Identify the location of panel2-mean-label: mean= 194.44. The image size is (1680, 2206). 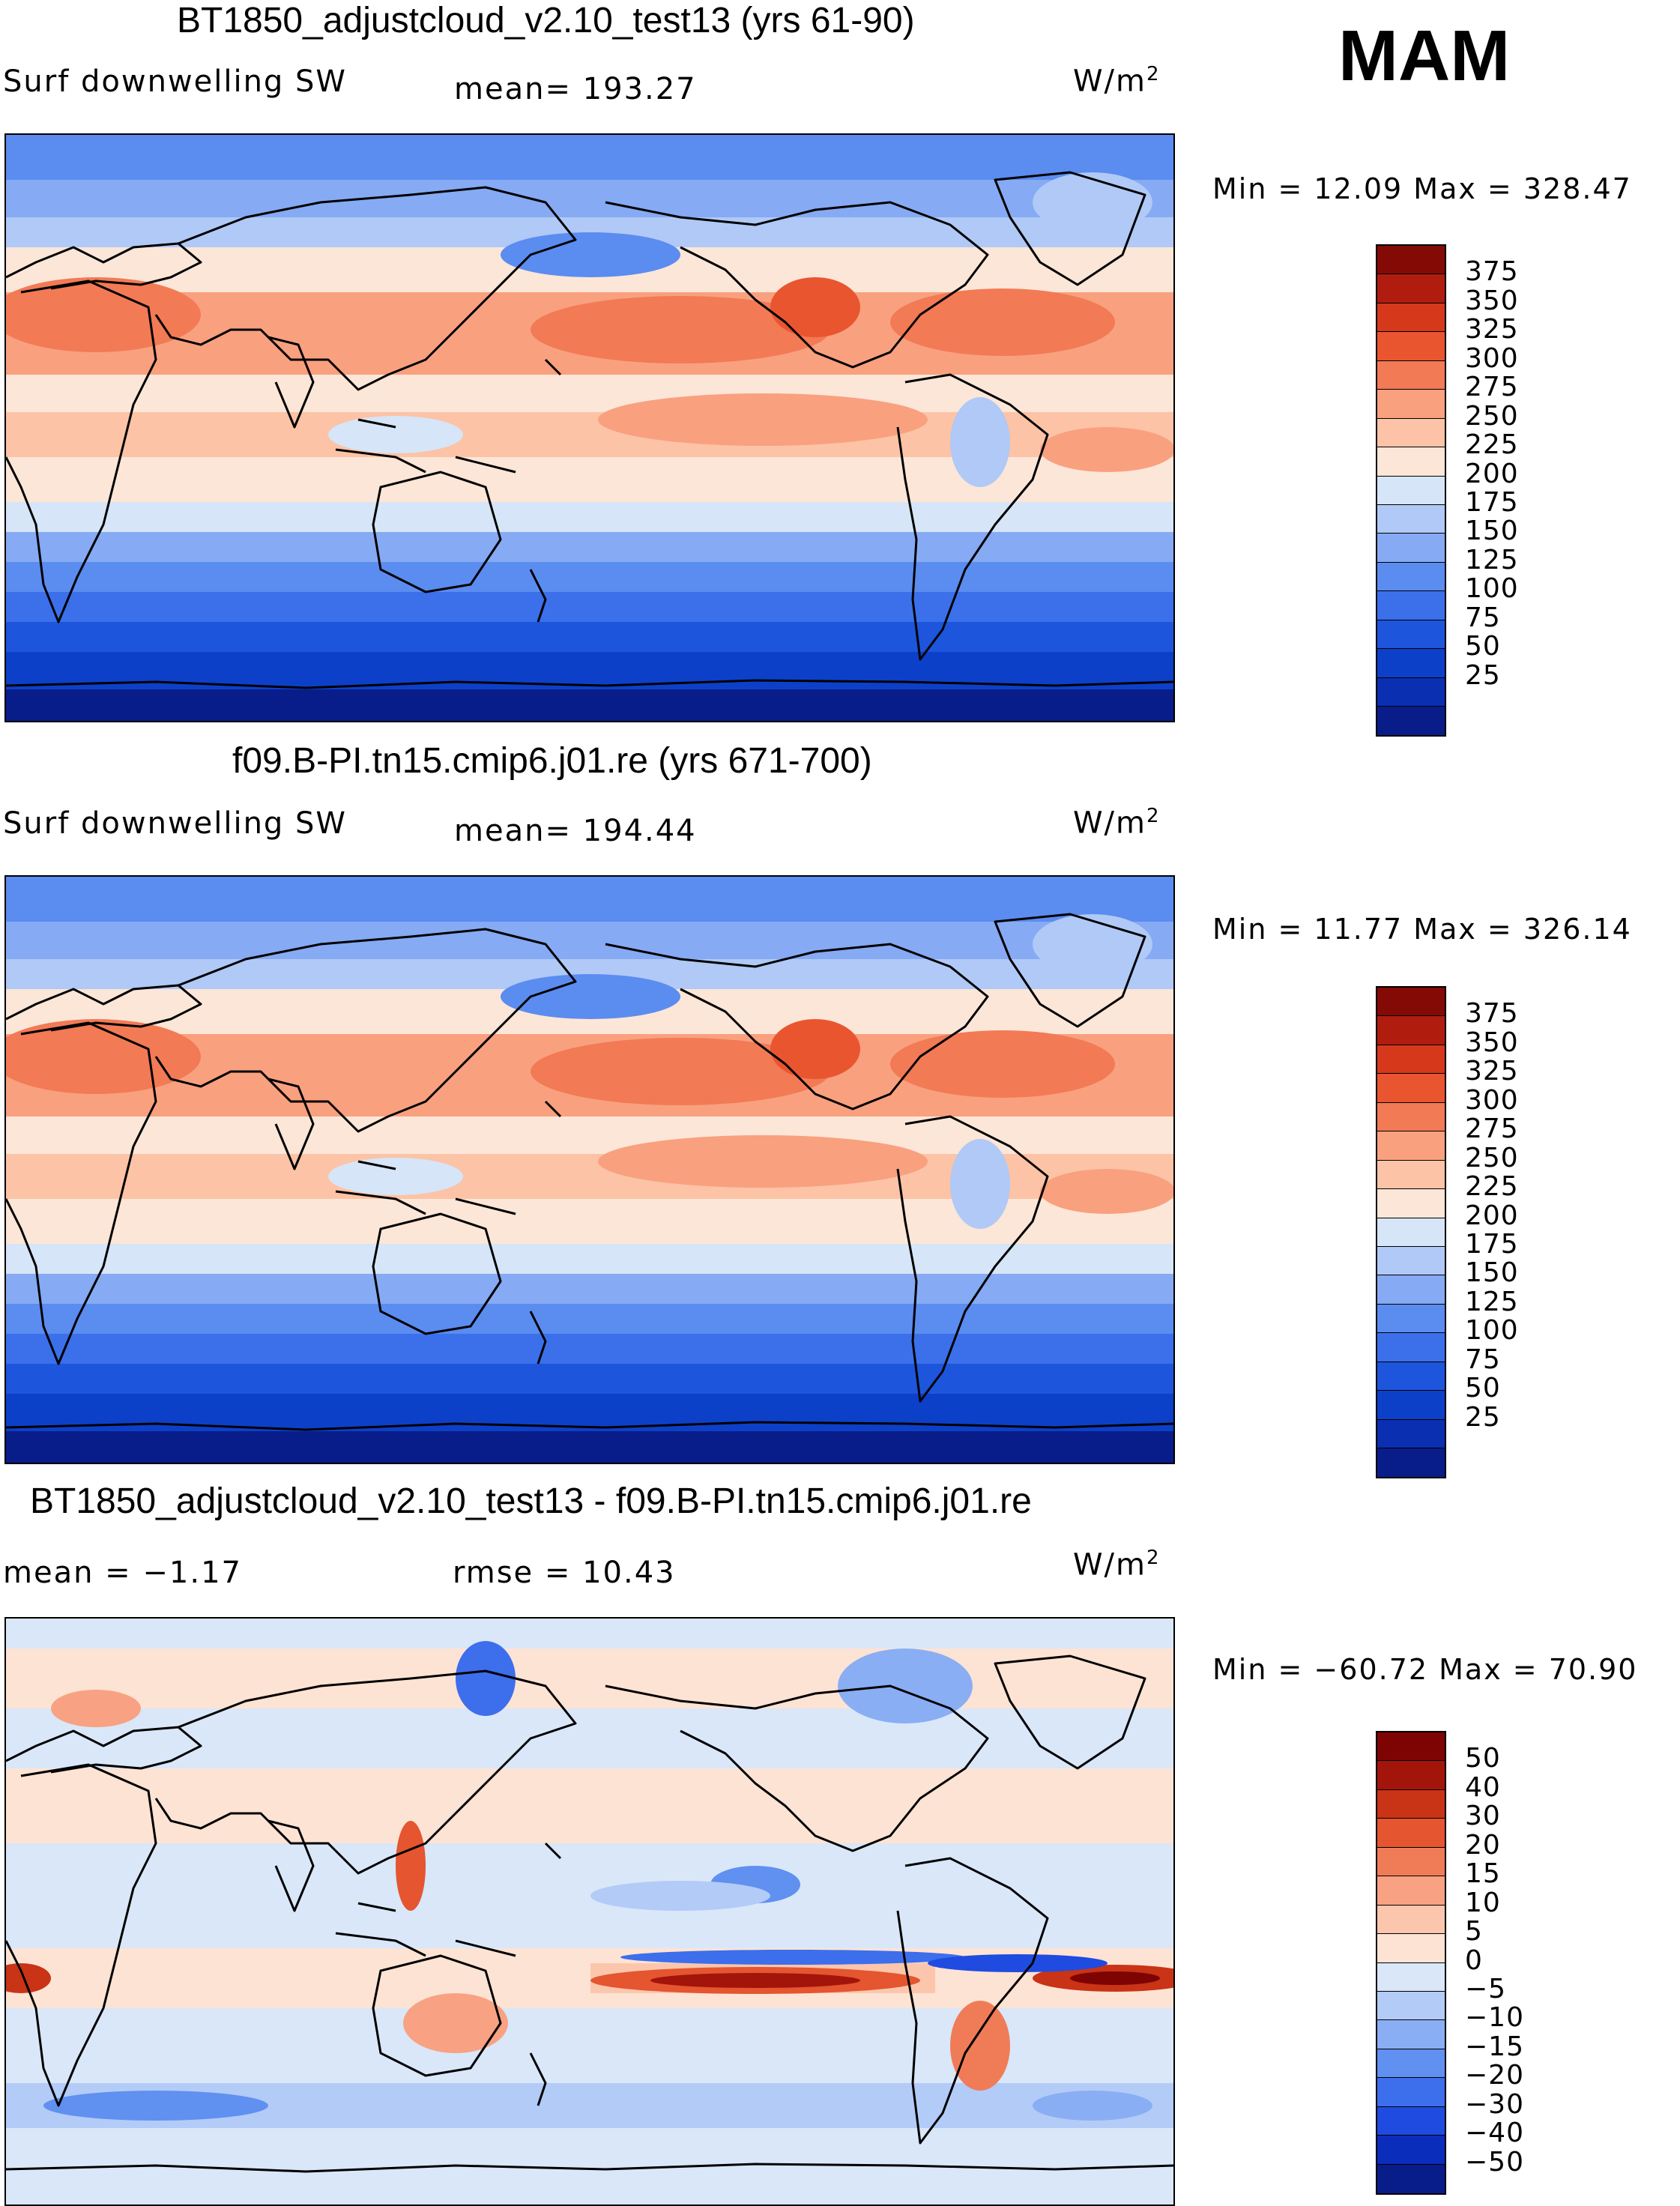
(575, 831).